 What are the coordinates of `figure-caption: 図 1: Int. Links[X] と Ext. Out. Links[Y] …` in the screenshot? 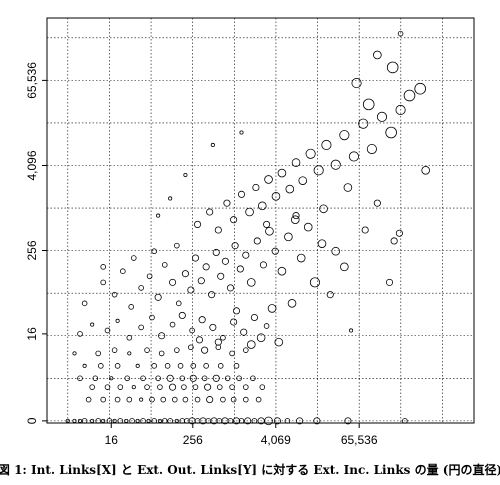 It's located at (250, 469).